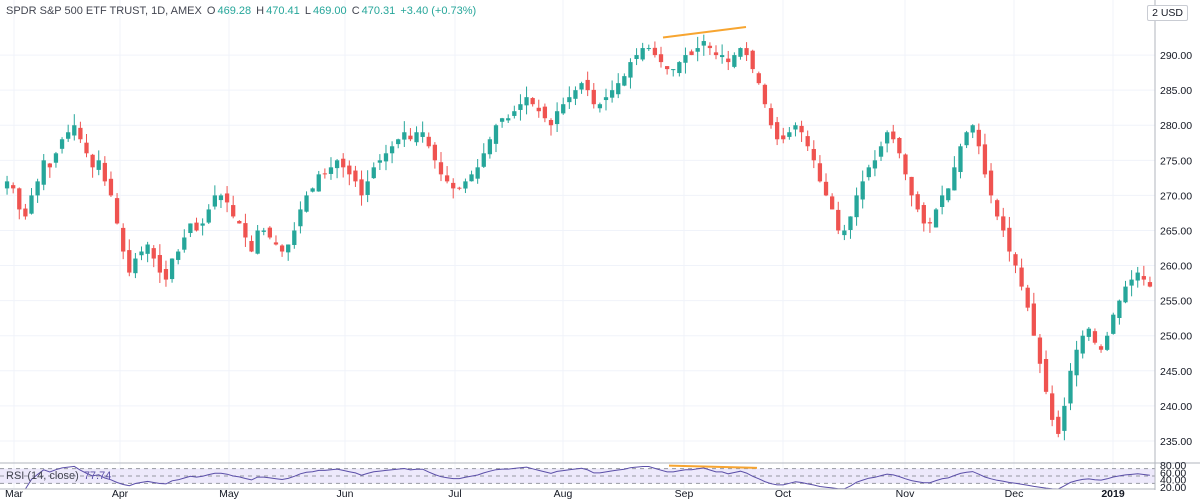 The width and height of the screenshot is (1200, 504). I want to click on currency-button: 2 USD, so click(1167, 13).